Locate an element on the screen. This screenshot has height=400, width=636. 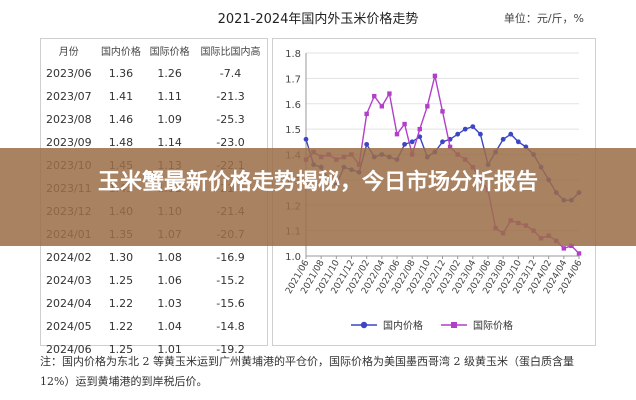
table-cell: -23.0 is located at coordinates (230, 142).